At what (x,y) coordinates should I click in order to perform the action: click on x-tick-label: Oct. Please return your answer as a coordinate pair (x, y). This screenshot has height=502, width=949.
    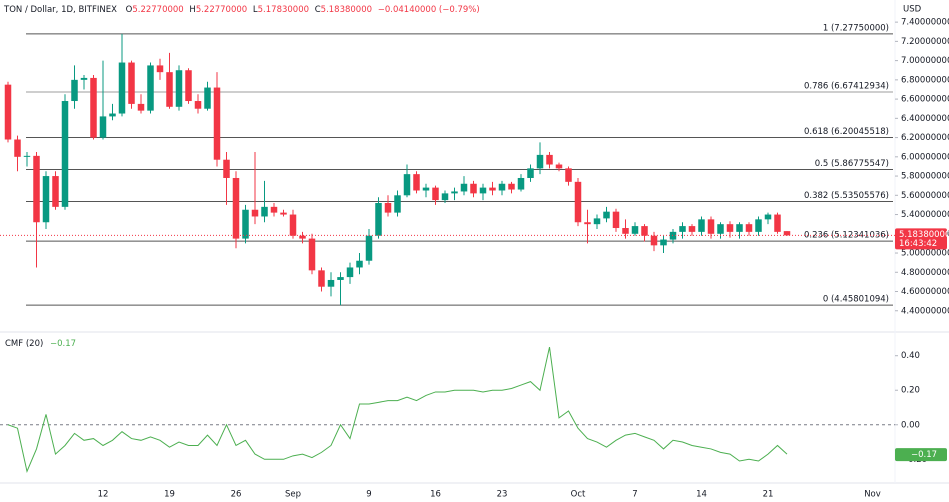
    Looking at the image, I should click on (578, 495).